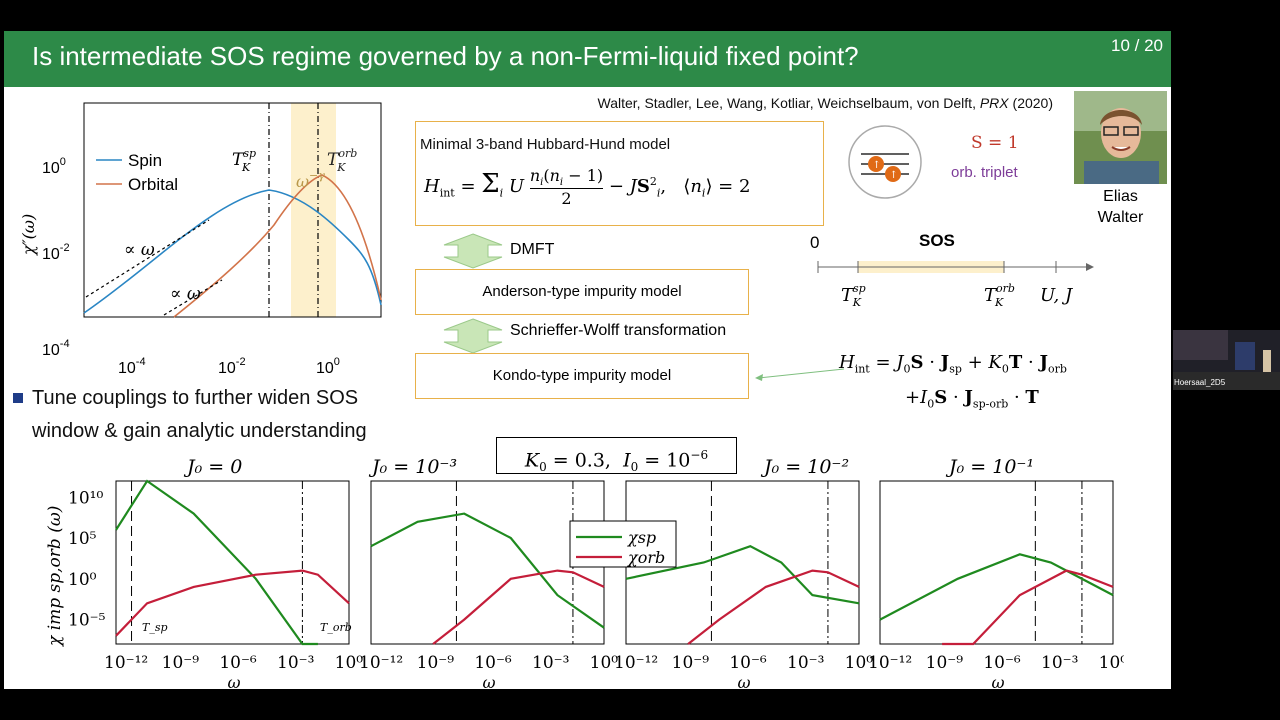 This screenshot has width=1280, height=720. What do you see at coordinates (56, 252) in the screenshot?
I see `y-tick-2: 10⁻²` at bounding box center [56, 252].